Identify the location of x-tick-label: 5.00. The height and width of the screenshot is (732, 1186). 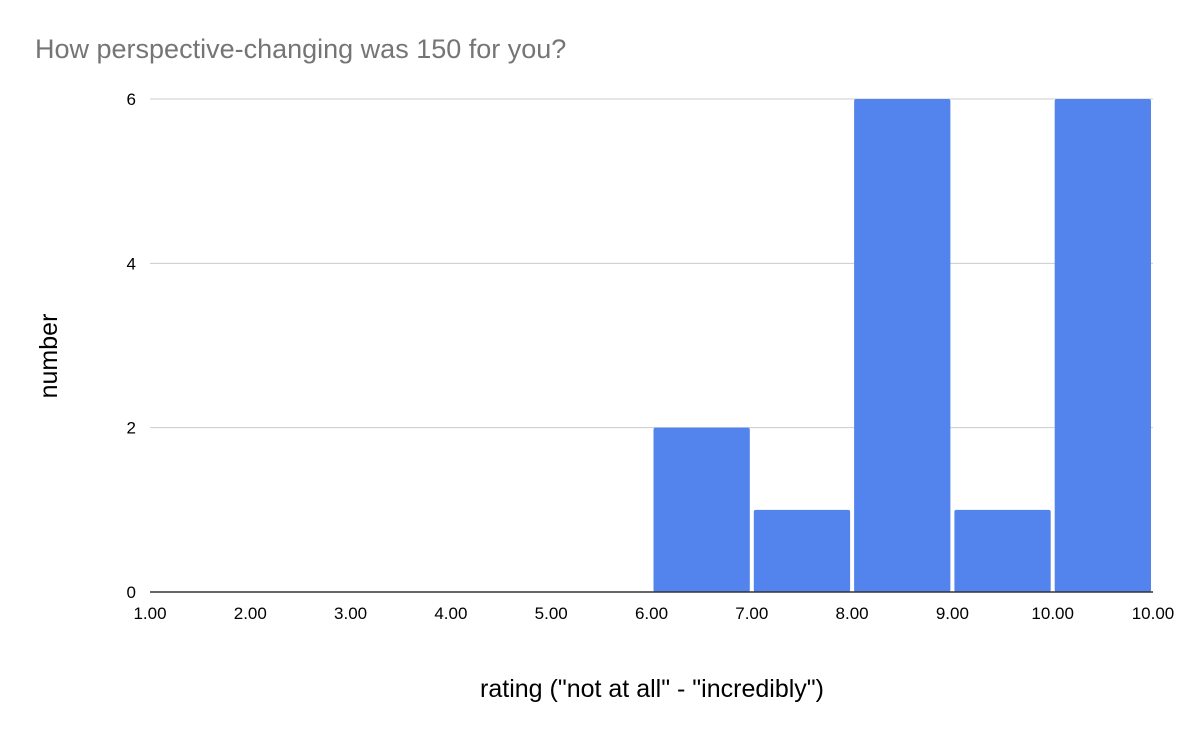
(551, 613).